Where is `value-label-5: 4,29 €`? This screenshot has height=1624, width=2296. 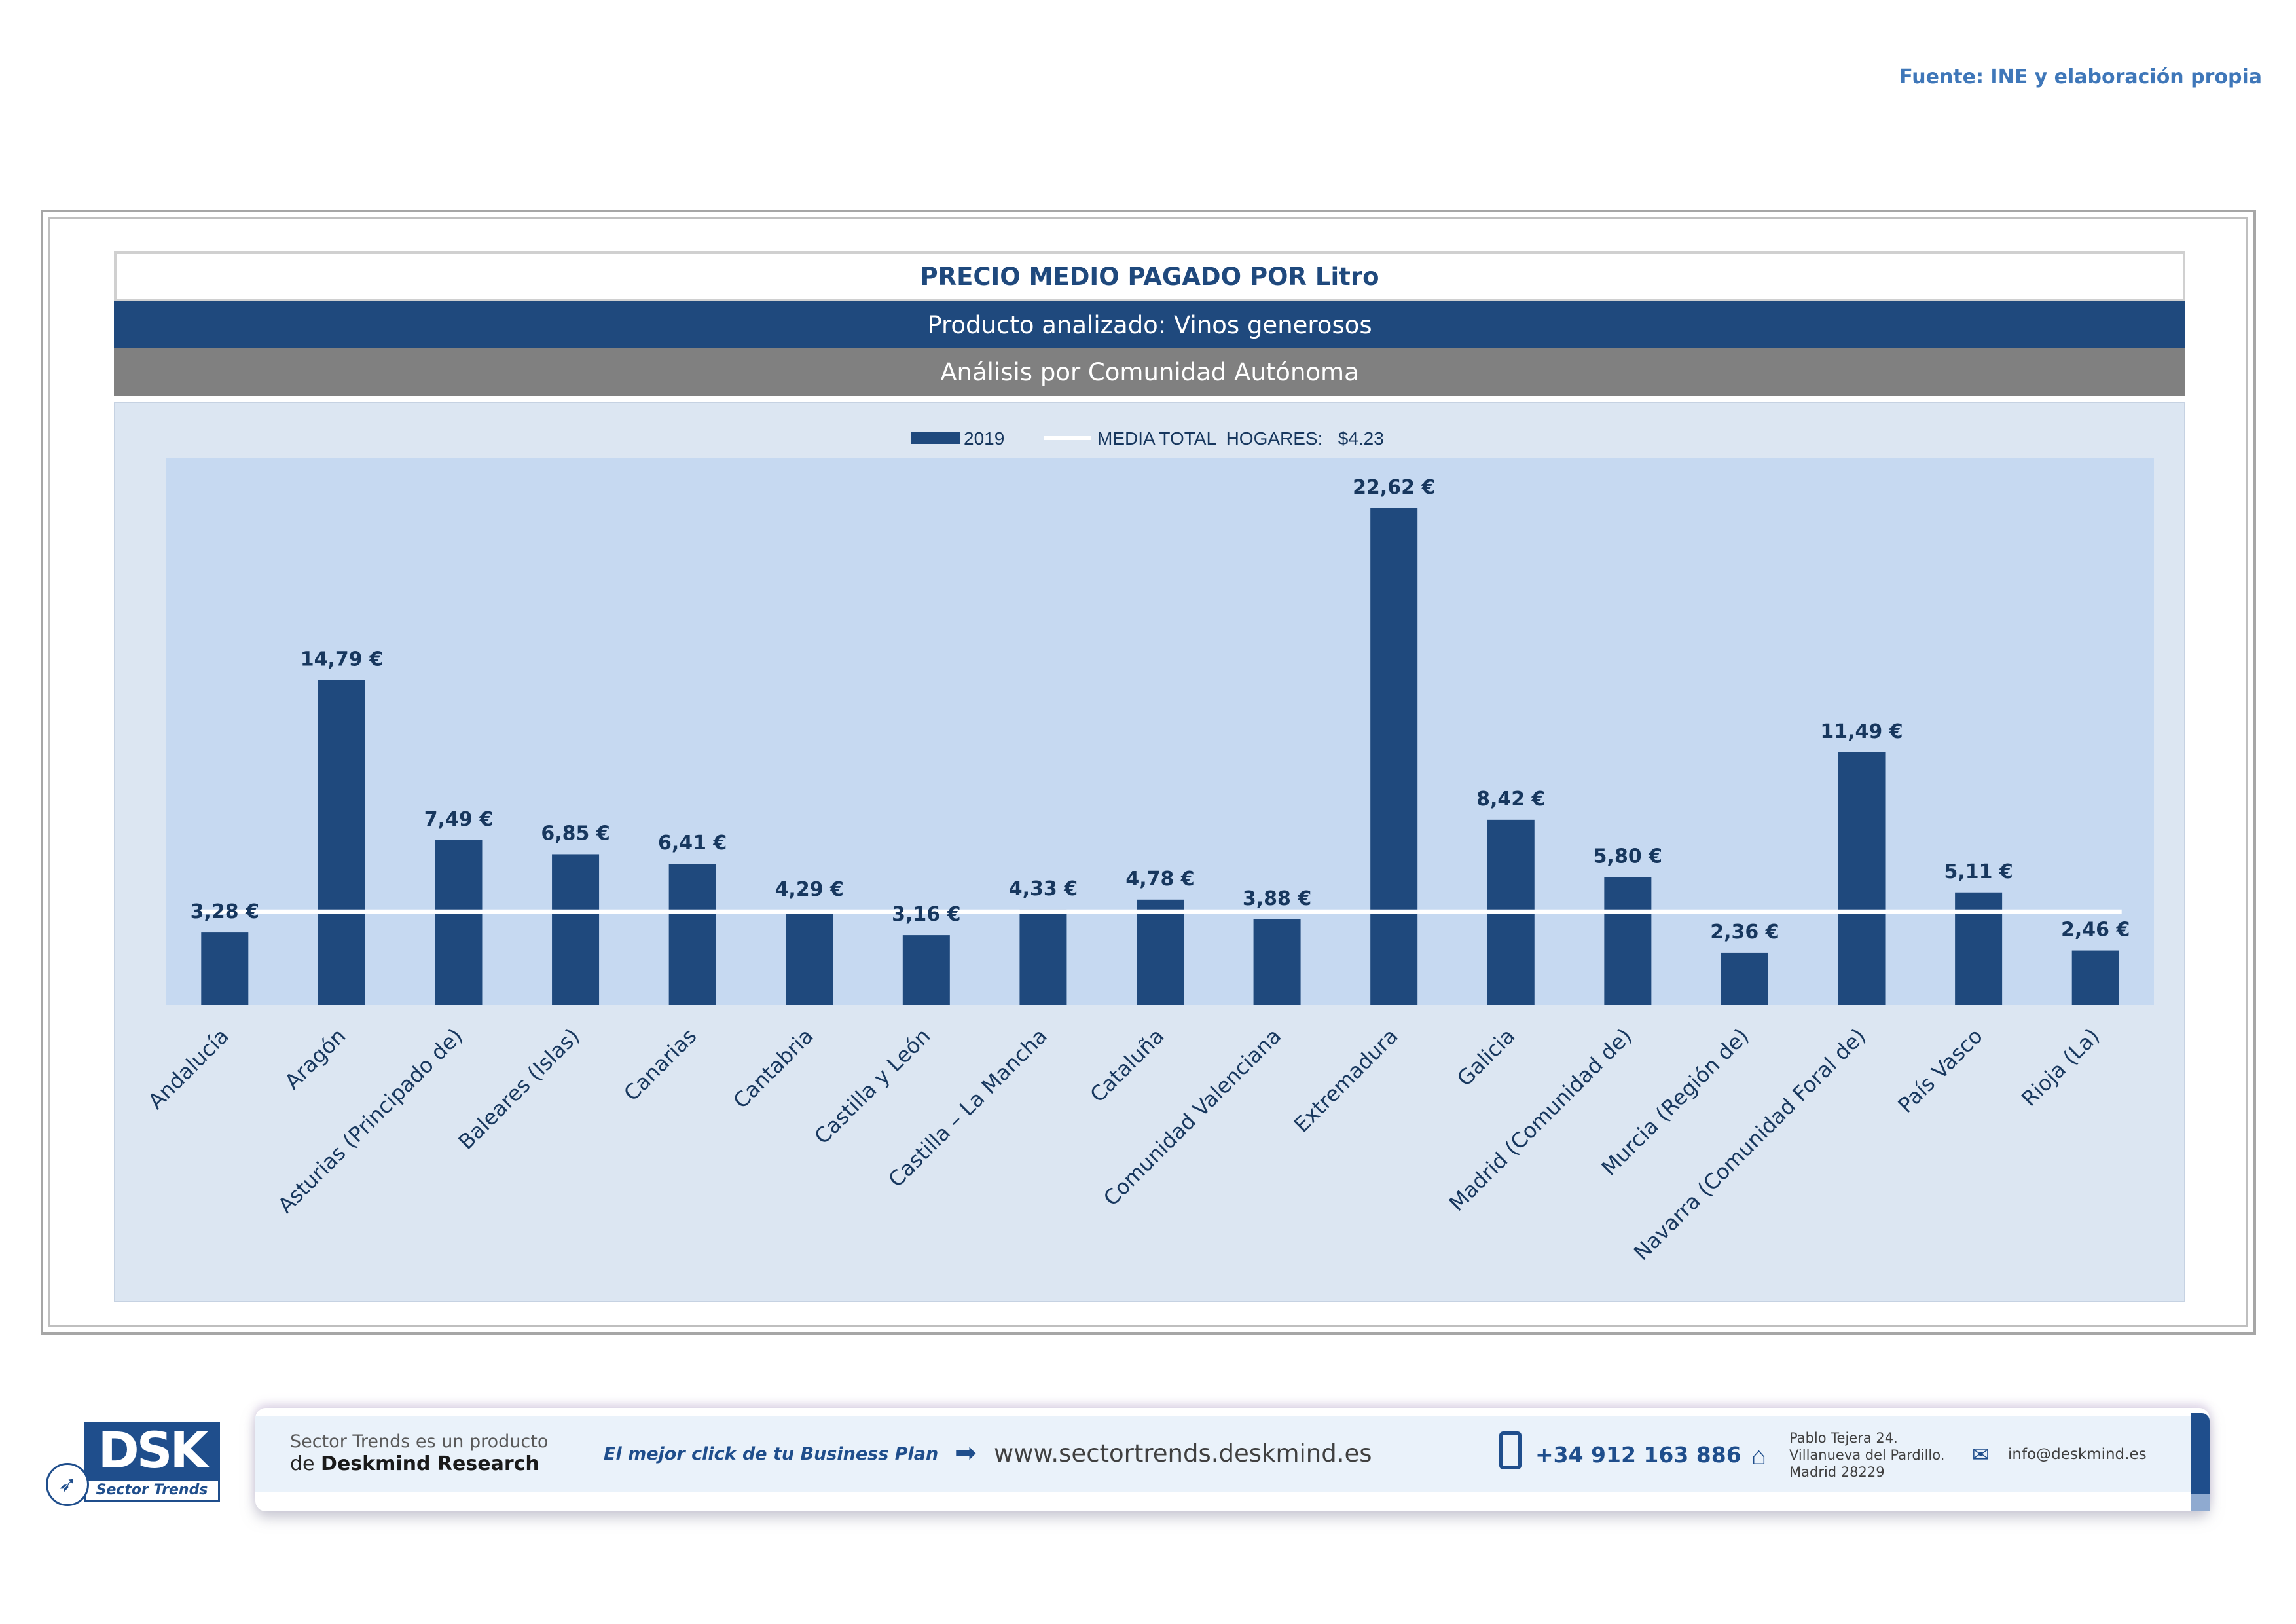 value-label-5: 4,29 € is located at coordinates (809, 889).